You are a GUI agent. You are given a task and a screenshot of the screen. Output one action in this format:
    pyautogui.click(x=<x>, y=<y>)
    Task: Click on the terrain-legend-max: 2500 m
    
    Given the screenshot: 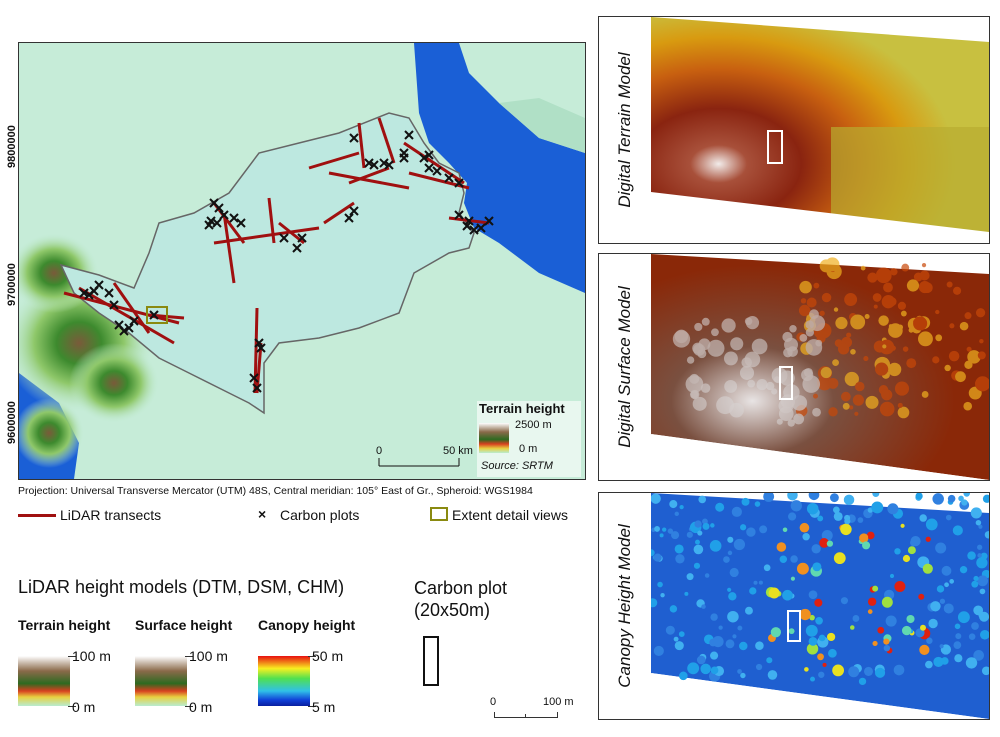 What is the action you would take?
    pyautogui.click(x=533, y=425)
    